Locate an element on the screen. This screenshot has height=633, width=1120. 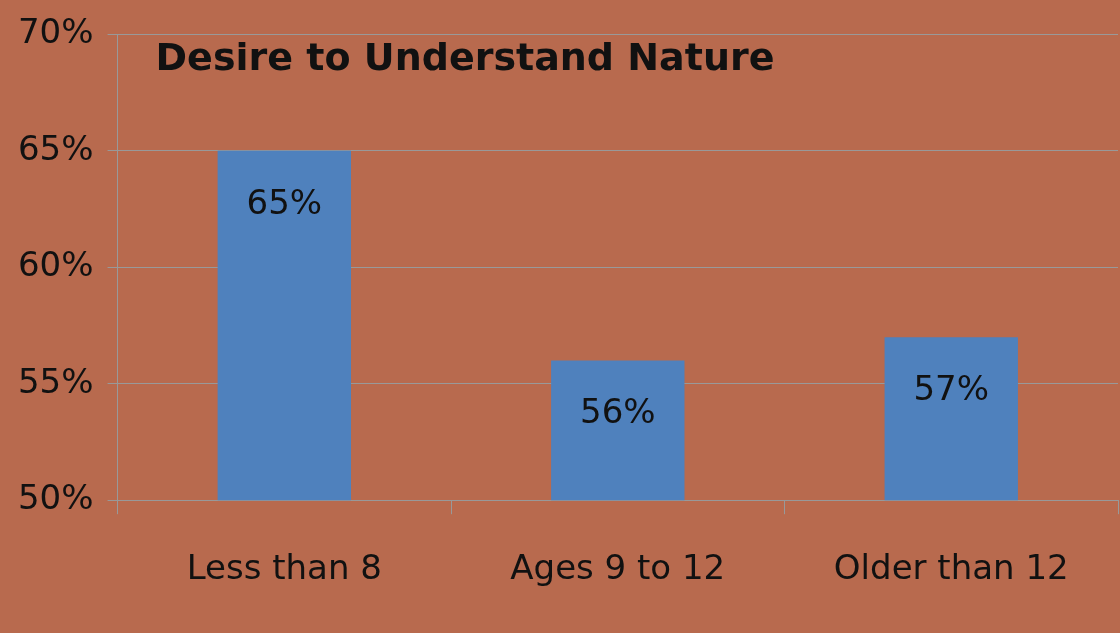
data-label: 57% is located at coordinates (951, 388).